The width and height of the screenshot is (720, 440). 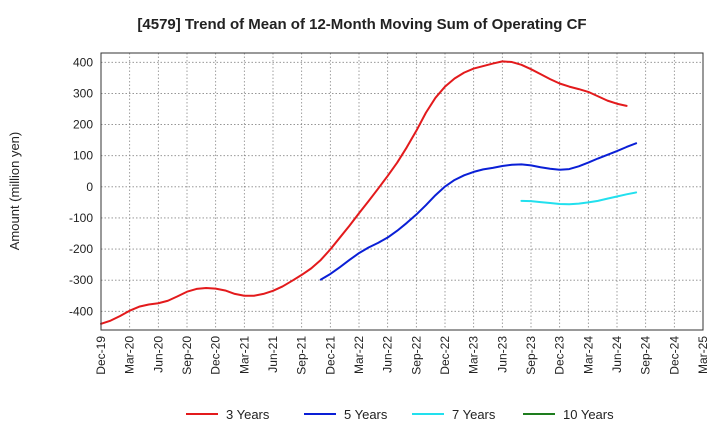 I want to click on legend: 3 Years 5 Years 7 Years 10 Years, so click(x=400, y=414).